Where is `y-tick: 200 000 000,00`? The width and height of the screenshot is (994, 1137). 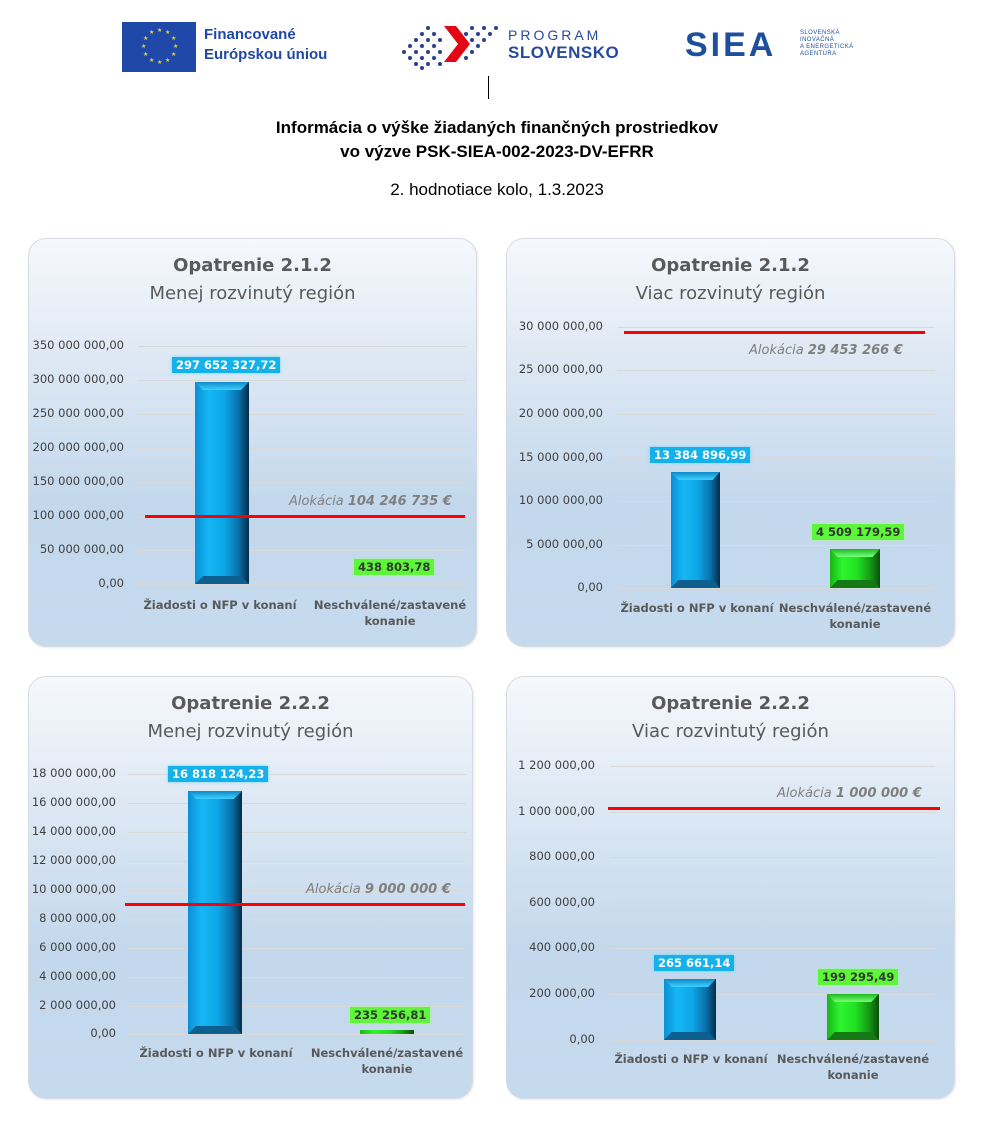
y-tick: 200 000 000,00 is located at coordinates (78, 447).